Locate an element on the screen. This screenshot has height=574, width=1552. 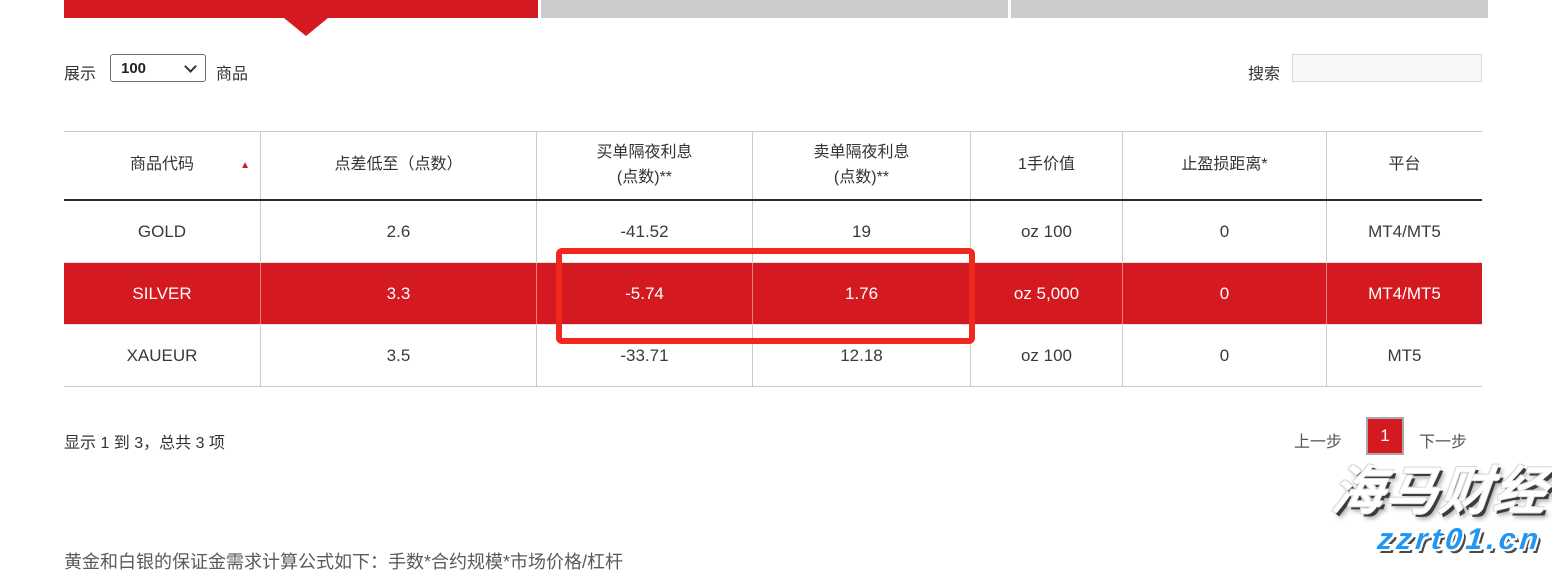
cell-lot-value: oz 5,000 is located at coordinates (1047, 293).